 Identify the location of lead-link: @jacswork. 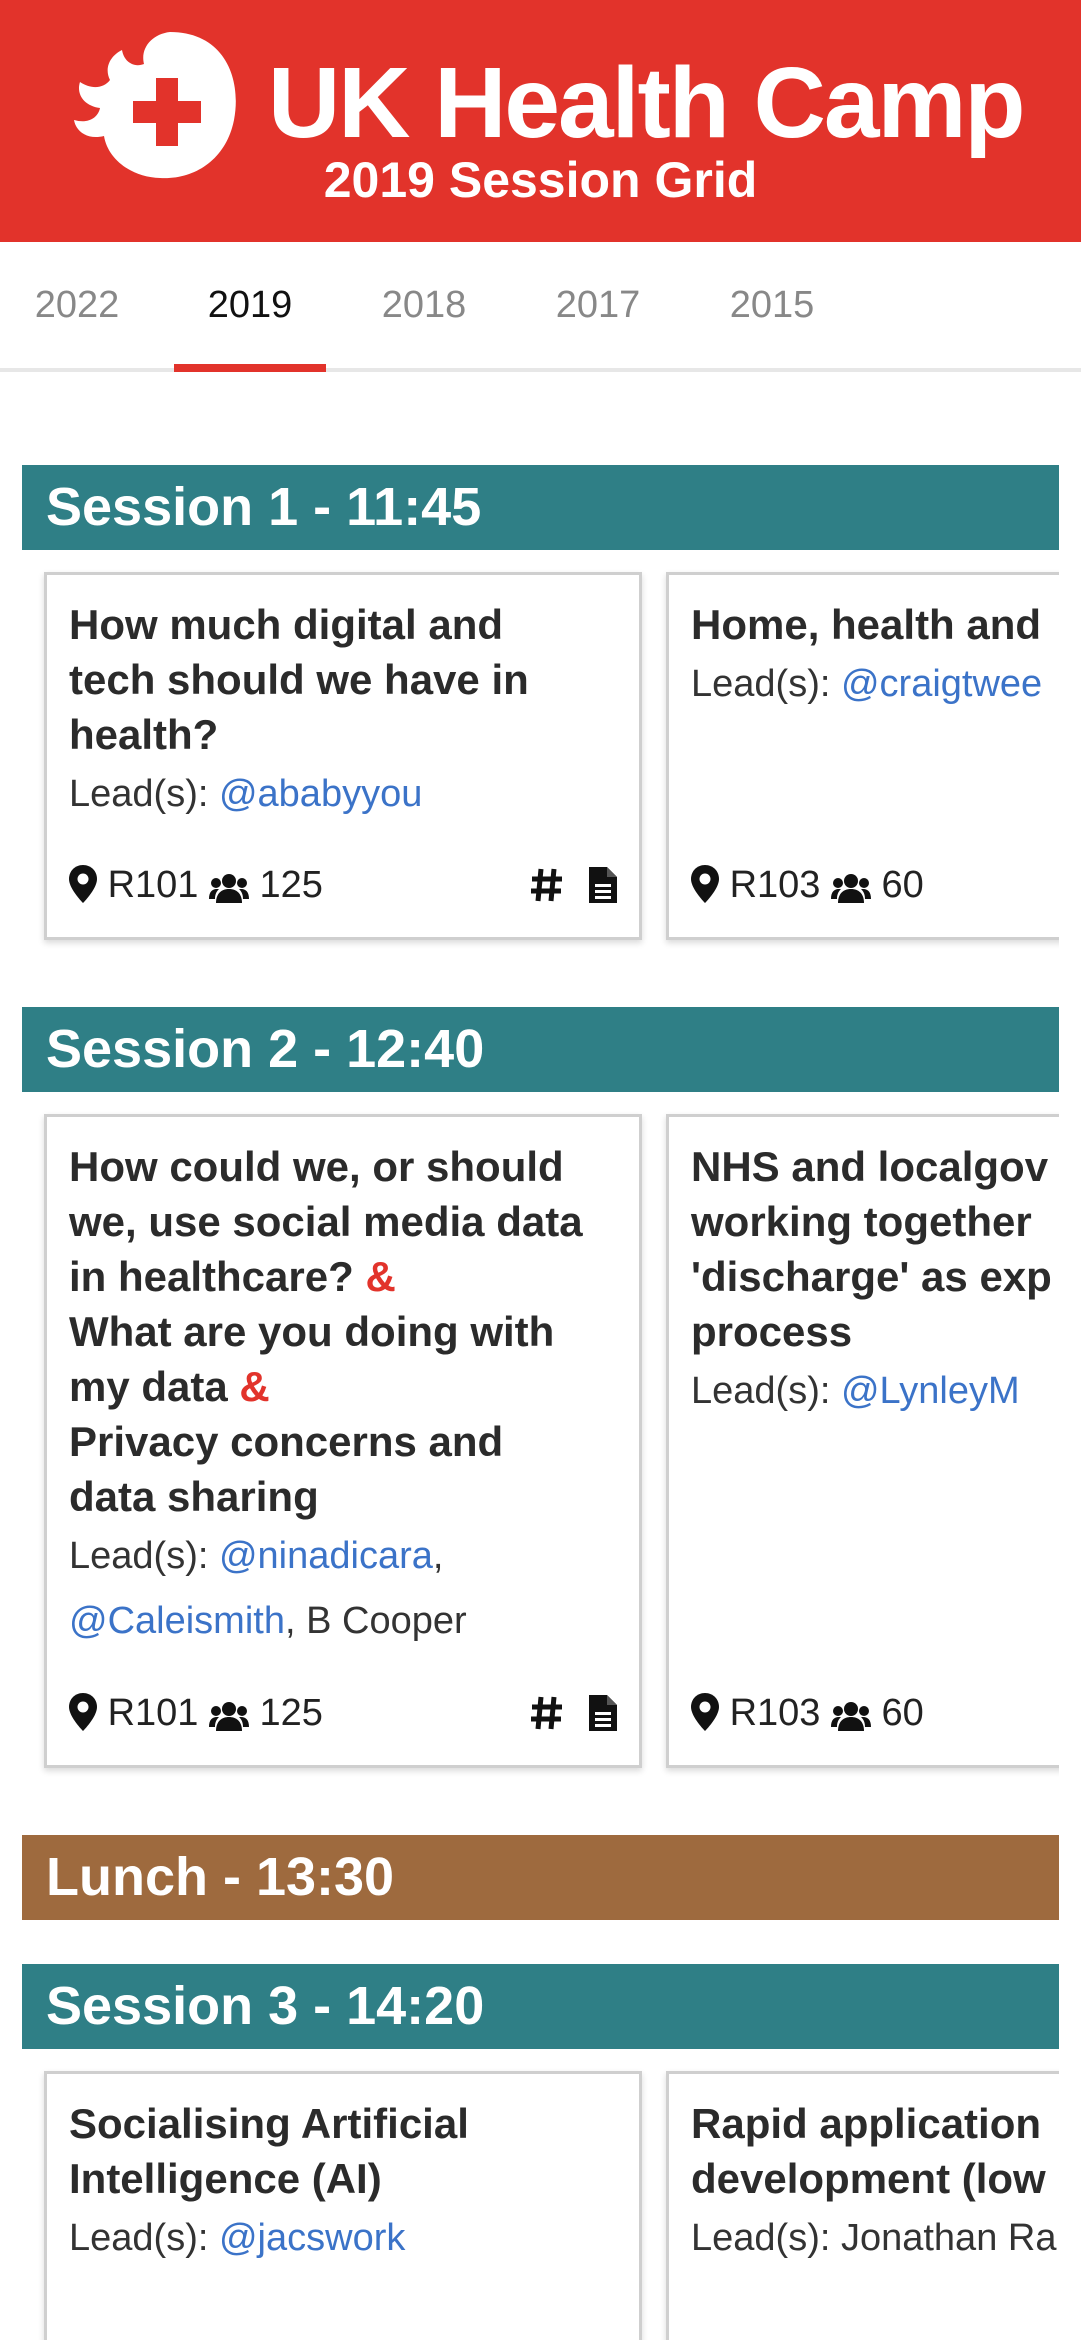
(312, 2238).